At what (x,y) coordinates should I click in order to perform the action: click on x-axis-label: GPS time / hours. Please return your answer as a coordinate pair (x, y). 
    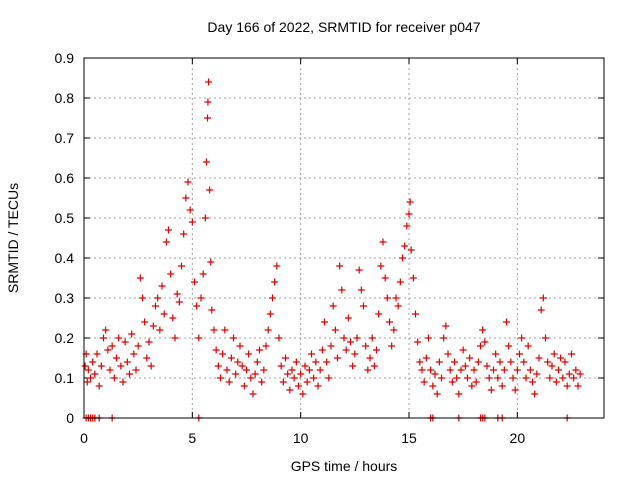
    Looking at the image, I should click on (344, 466).